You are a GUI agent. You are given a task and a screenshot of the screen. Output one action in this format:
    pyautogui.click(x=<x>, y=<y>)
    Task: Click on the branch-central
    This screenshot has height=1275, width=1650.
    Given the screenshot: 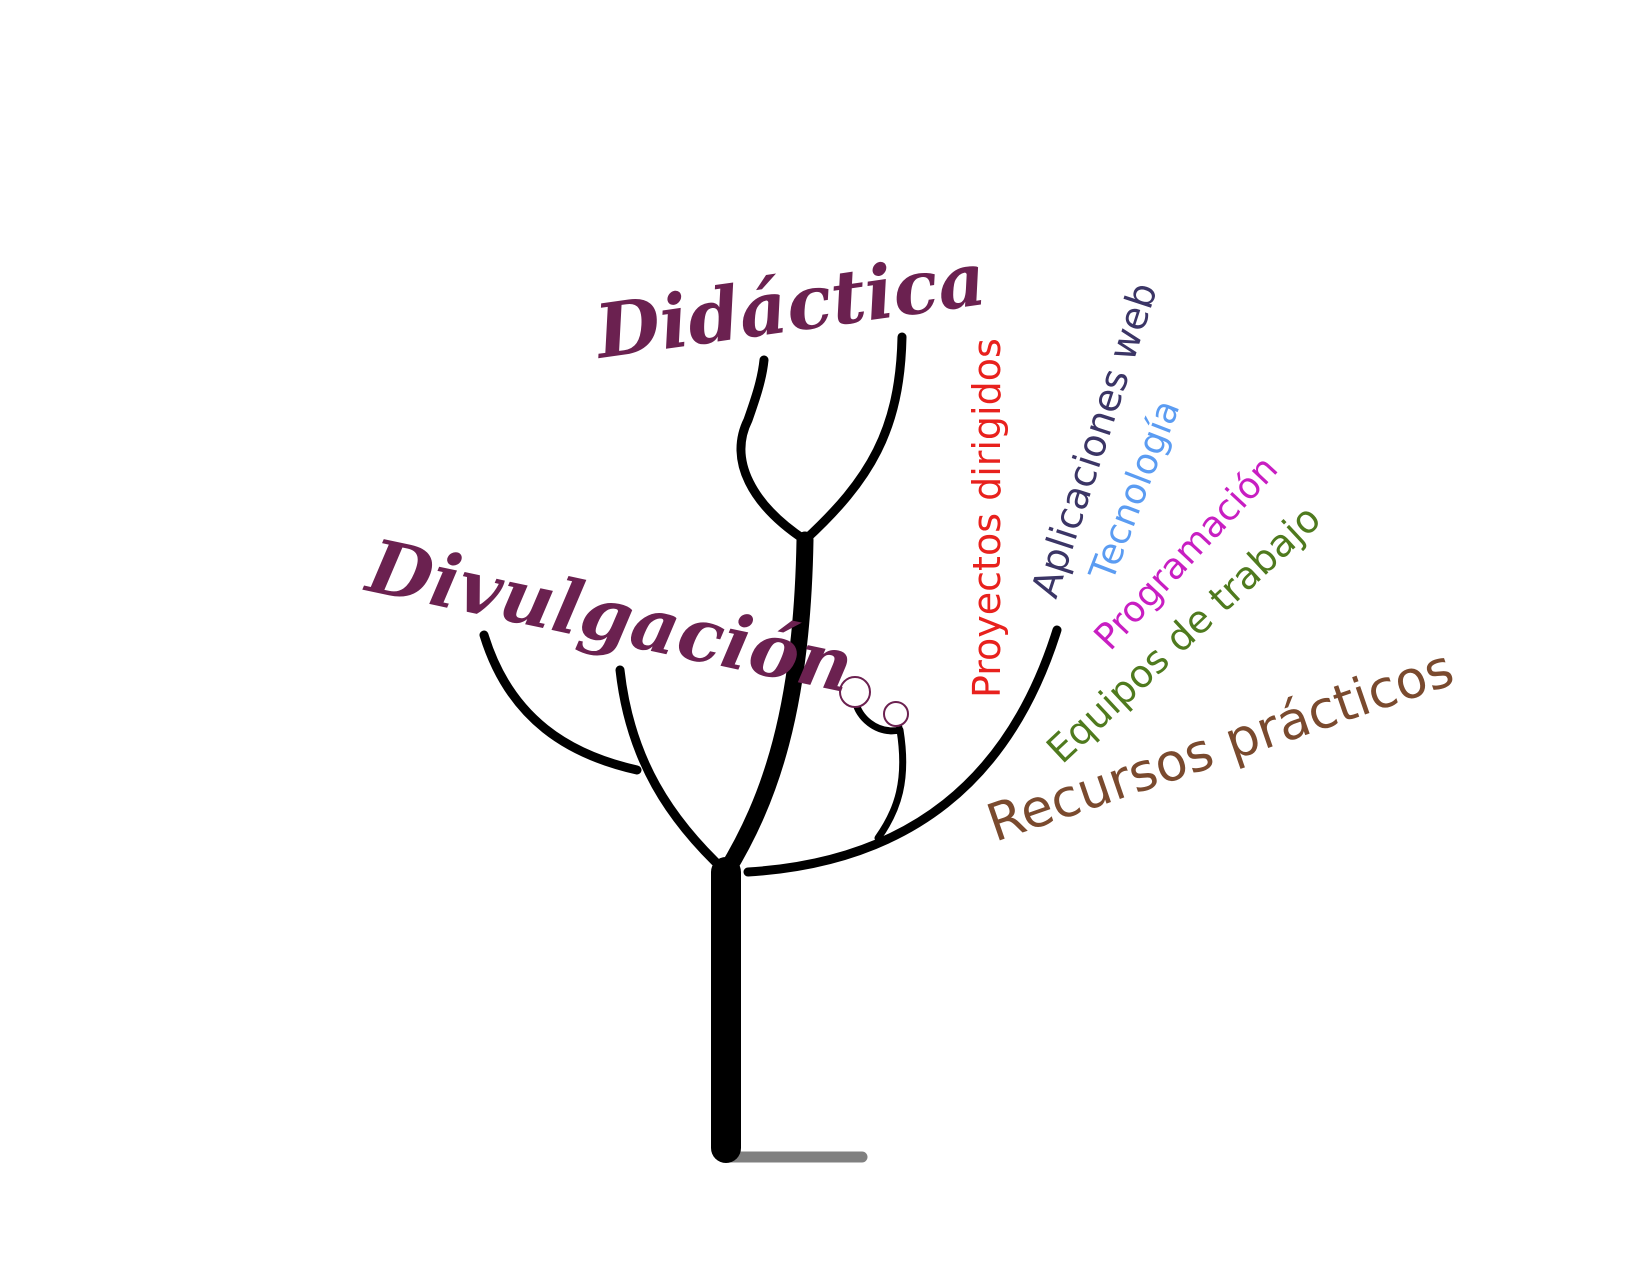 What is the action you would take?
    pyautogui.click(x=765, y=706)
    